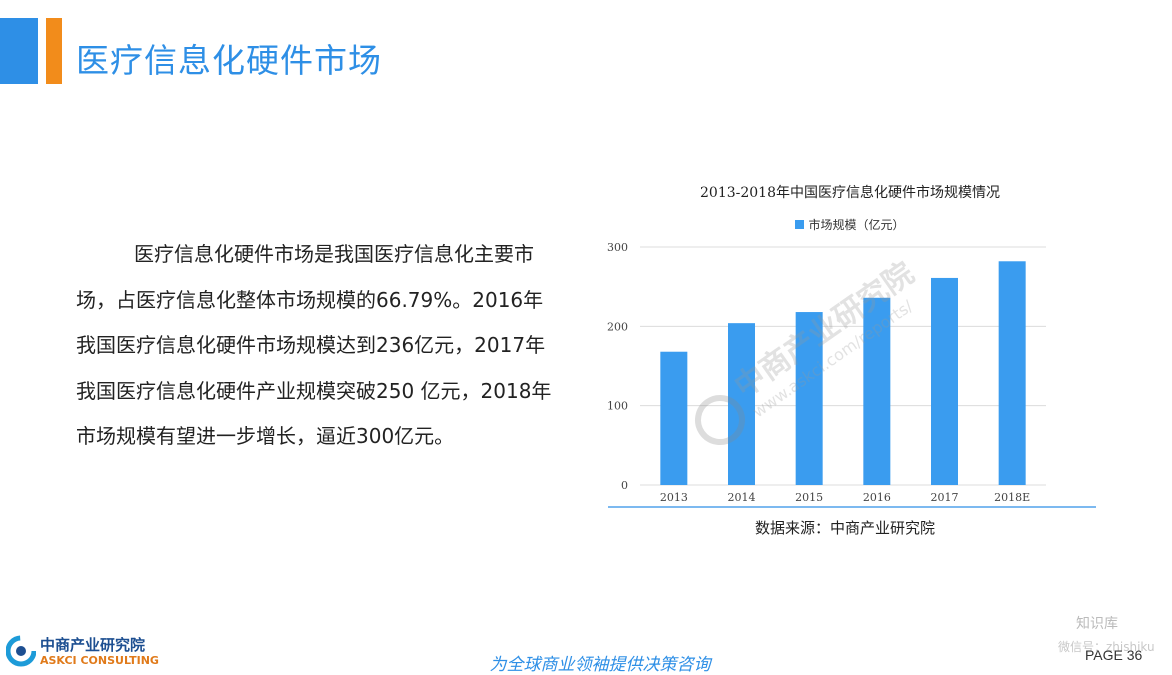 The image size is (1172, 675). I want to click on bar-2013, so click(674, 418).